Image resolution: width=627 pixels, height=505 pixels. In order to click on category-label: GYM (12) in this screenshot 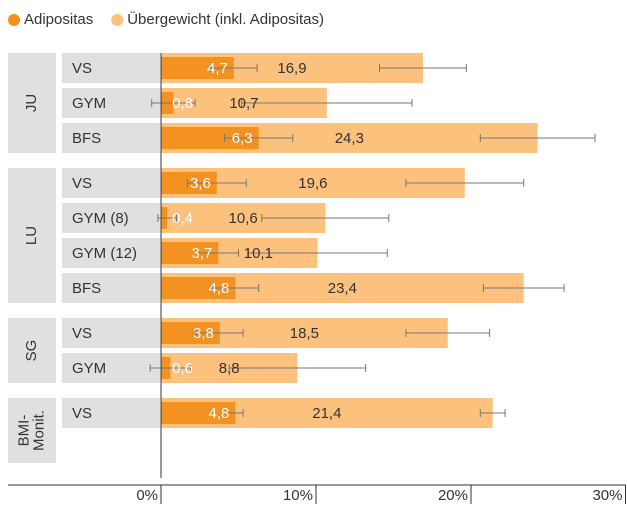, I will do `click(104, 253)`.